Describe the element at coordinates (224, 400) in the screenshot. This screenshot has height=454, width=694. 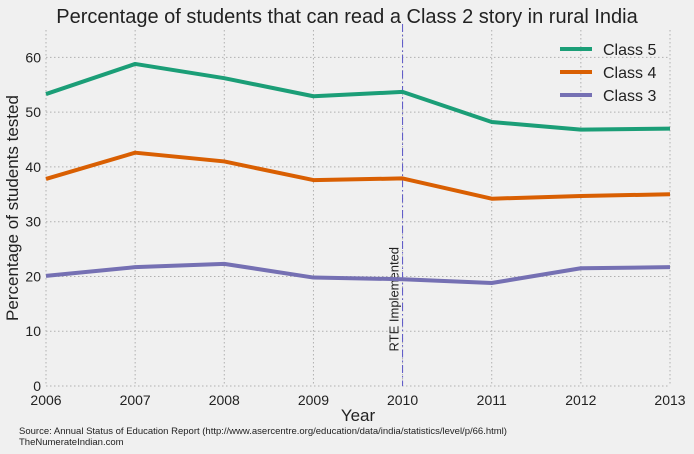
I see `x-tick-label: 2008` at that location.